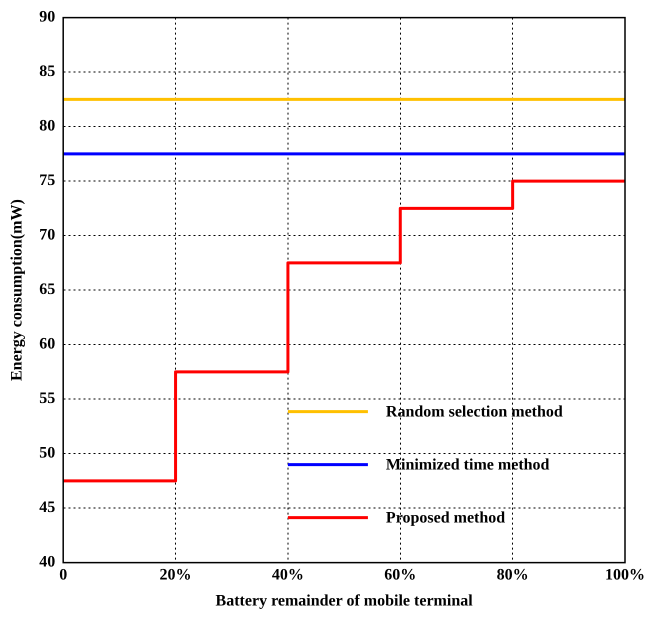 This screenshot has width=648, height=617. I want to click on y-axis-title: Energy consumption(mW), so click(17, 290).